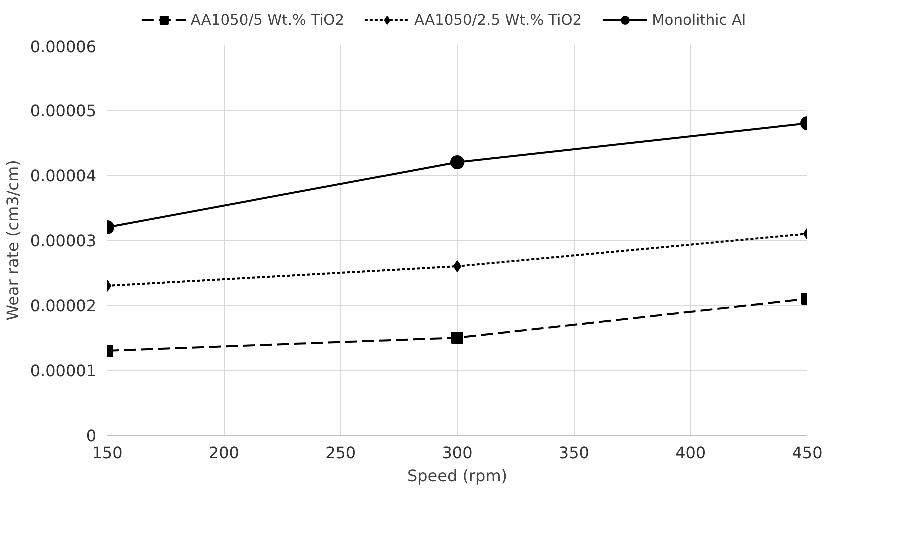 This screenshot has height=540, width=897. I want to click on y-tick-label: 0.00001, so click(63, 371).